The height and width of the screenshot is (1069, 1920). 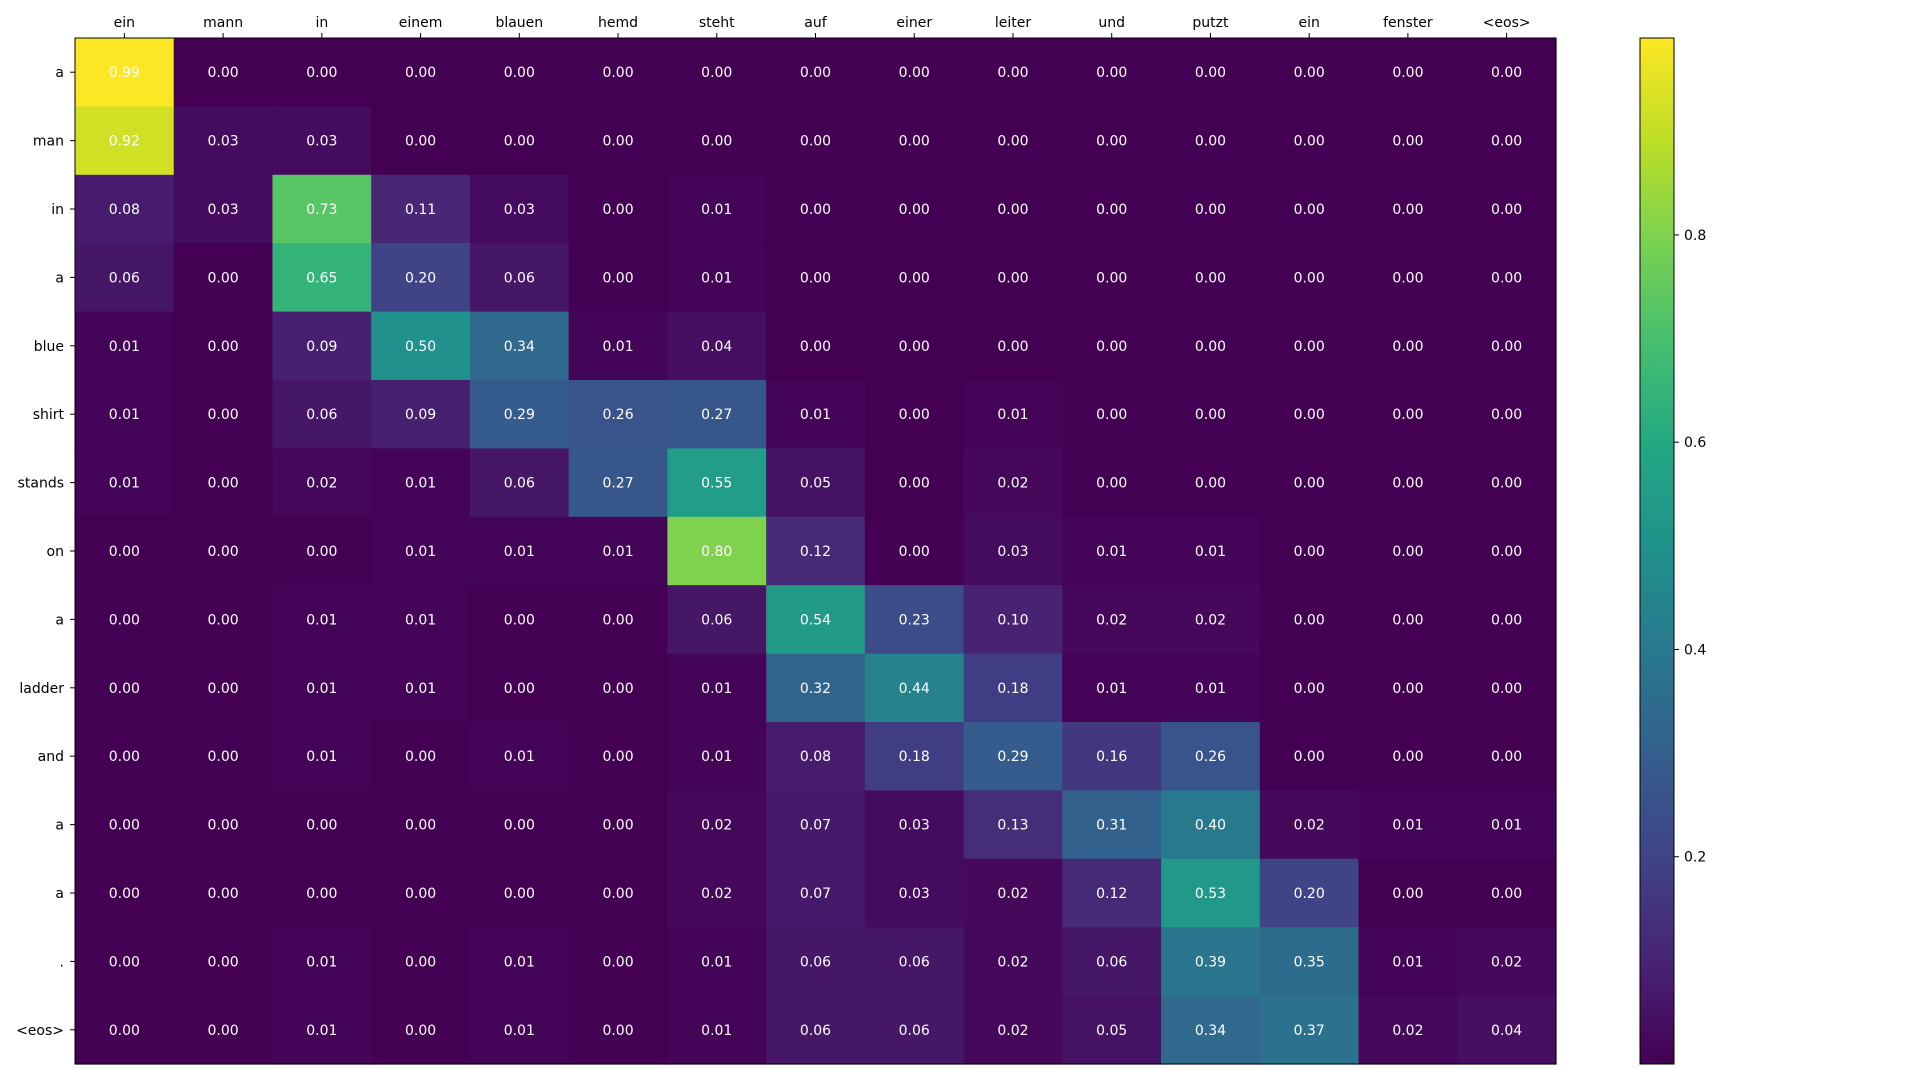 What do you see at coordinates (716, 484) in the screenshot?
I see `cell-value-label: 0.55` at bounding box center [716, 484].